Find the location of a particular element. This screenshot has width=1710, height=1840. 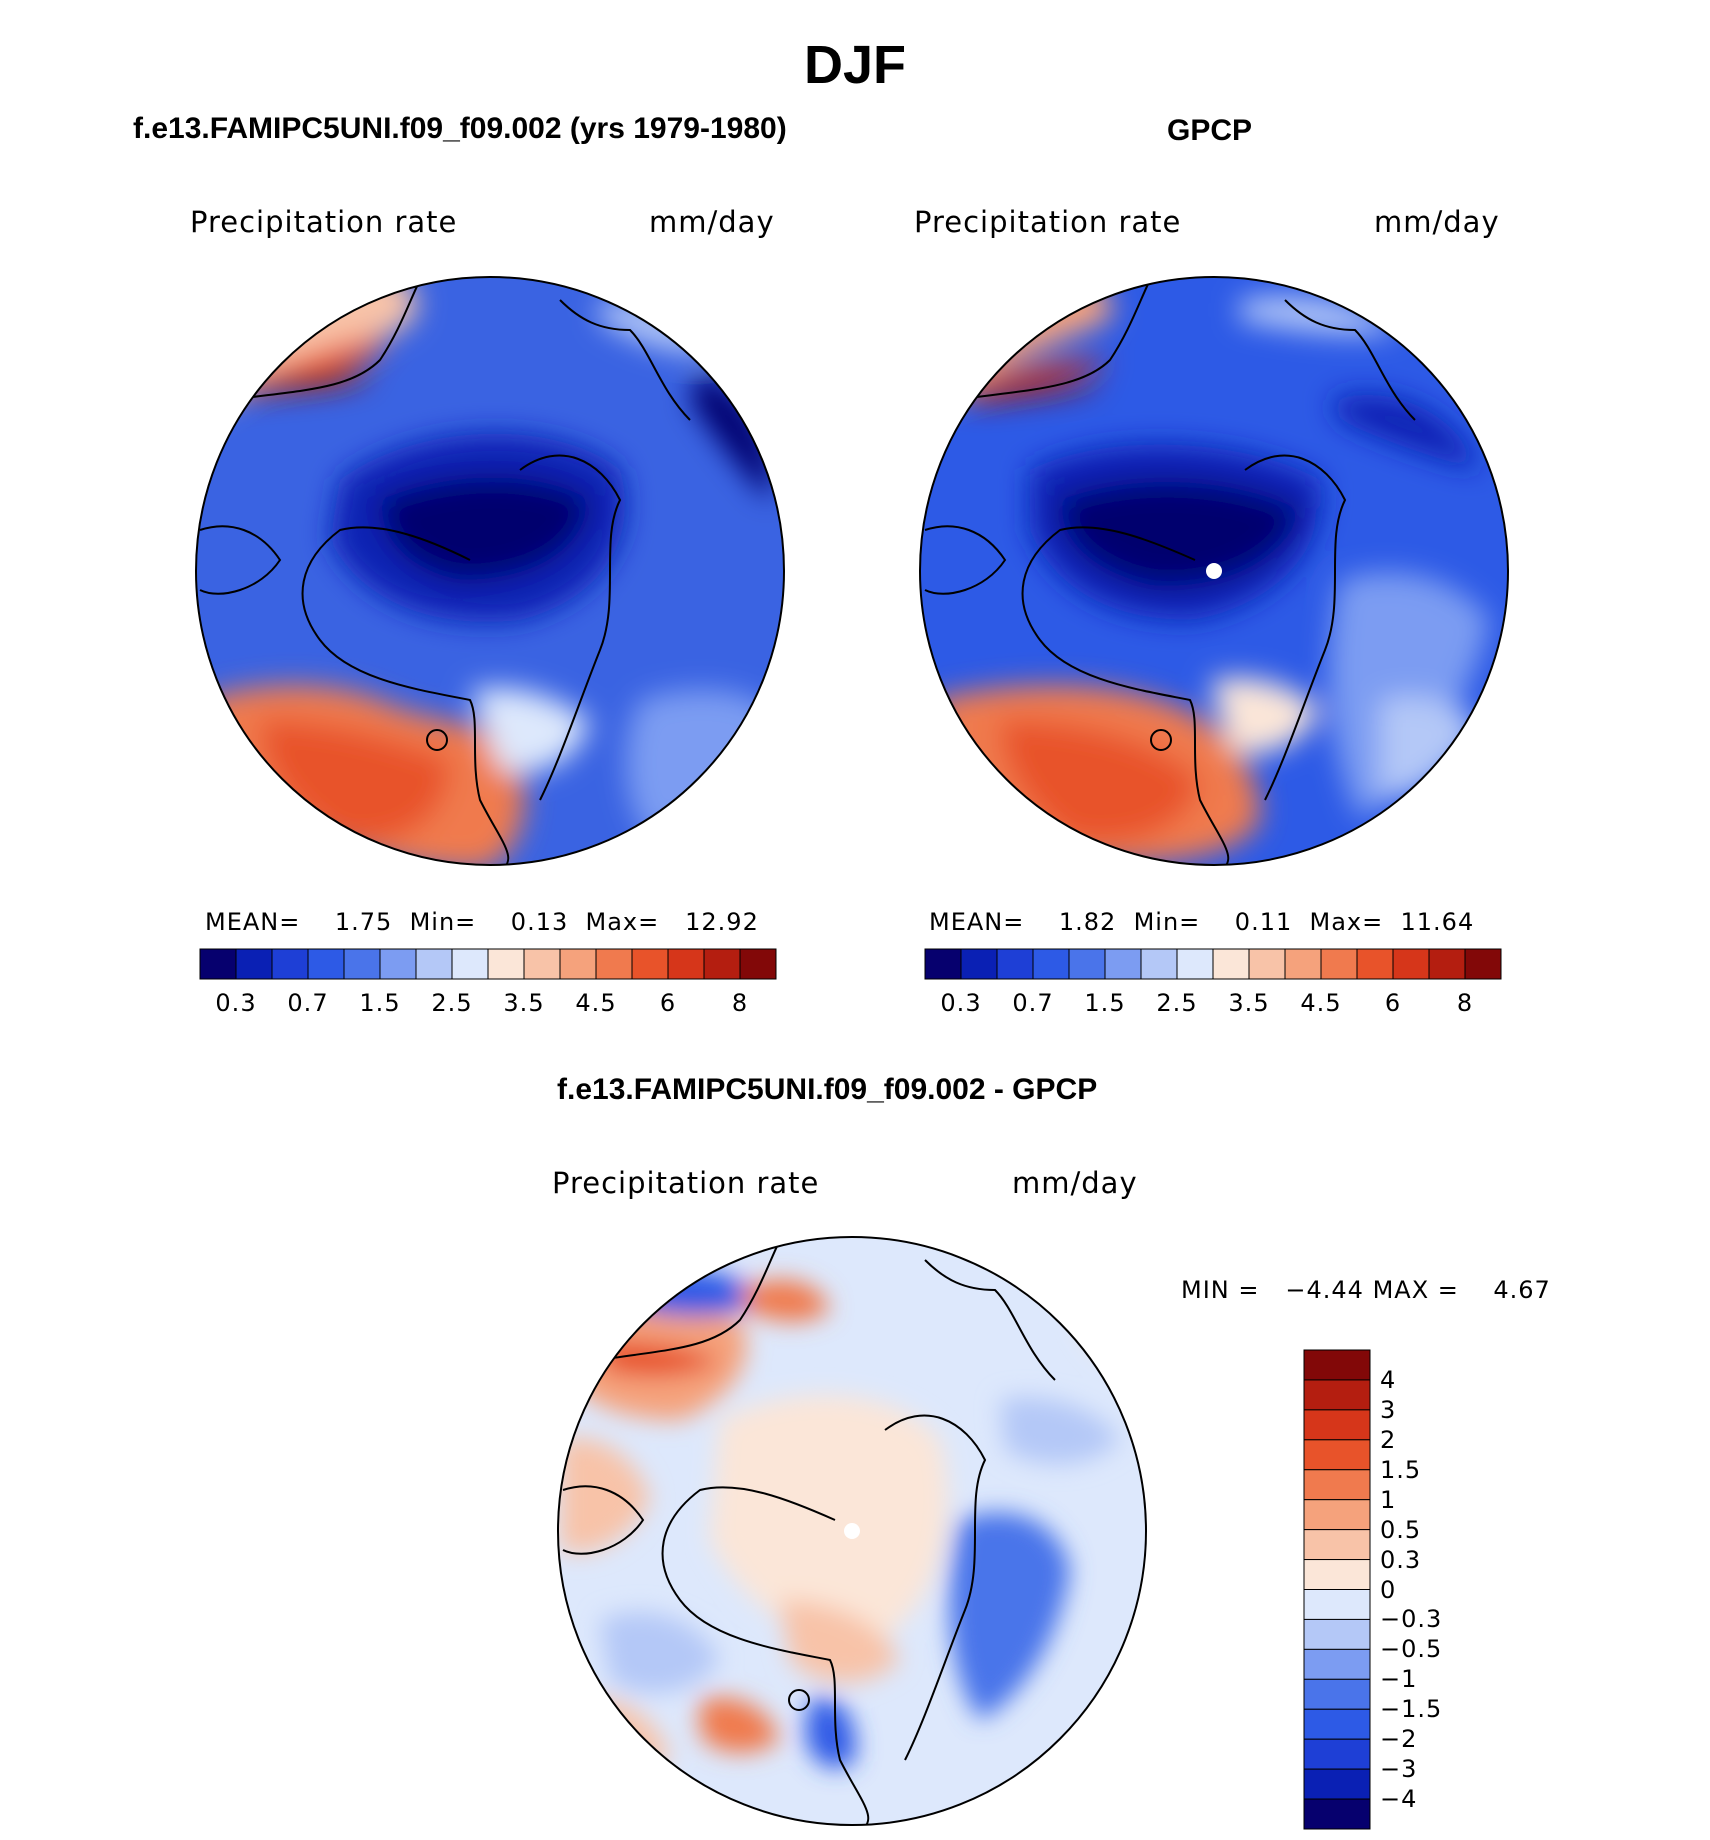

colorbar-tick-label: −0.5 is located at coordinates (1411, 1649).